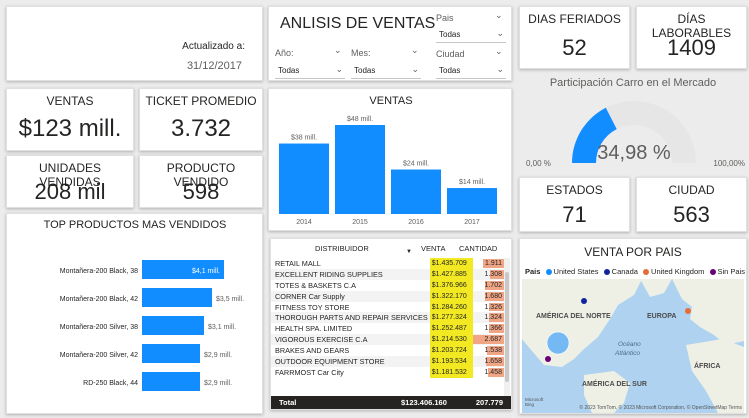 Image resolution: width=749 pixels, height=418 pixels. I want to click on slicer-country-label: Pais, so click(445, 18).